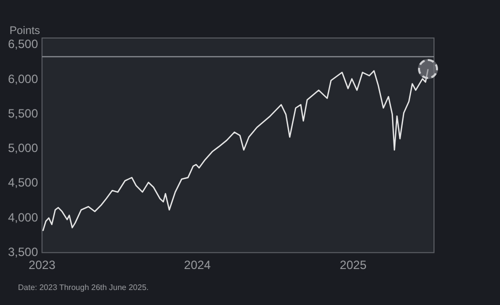 This screenshot has width=500, height=305. What do you see at coordinates (23, 79) in the screenshot?
I see `y-tick-label: 6,000` at bounding box center [23, 79].